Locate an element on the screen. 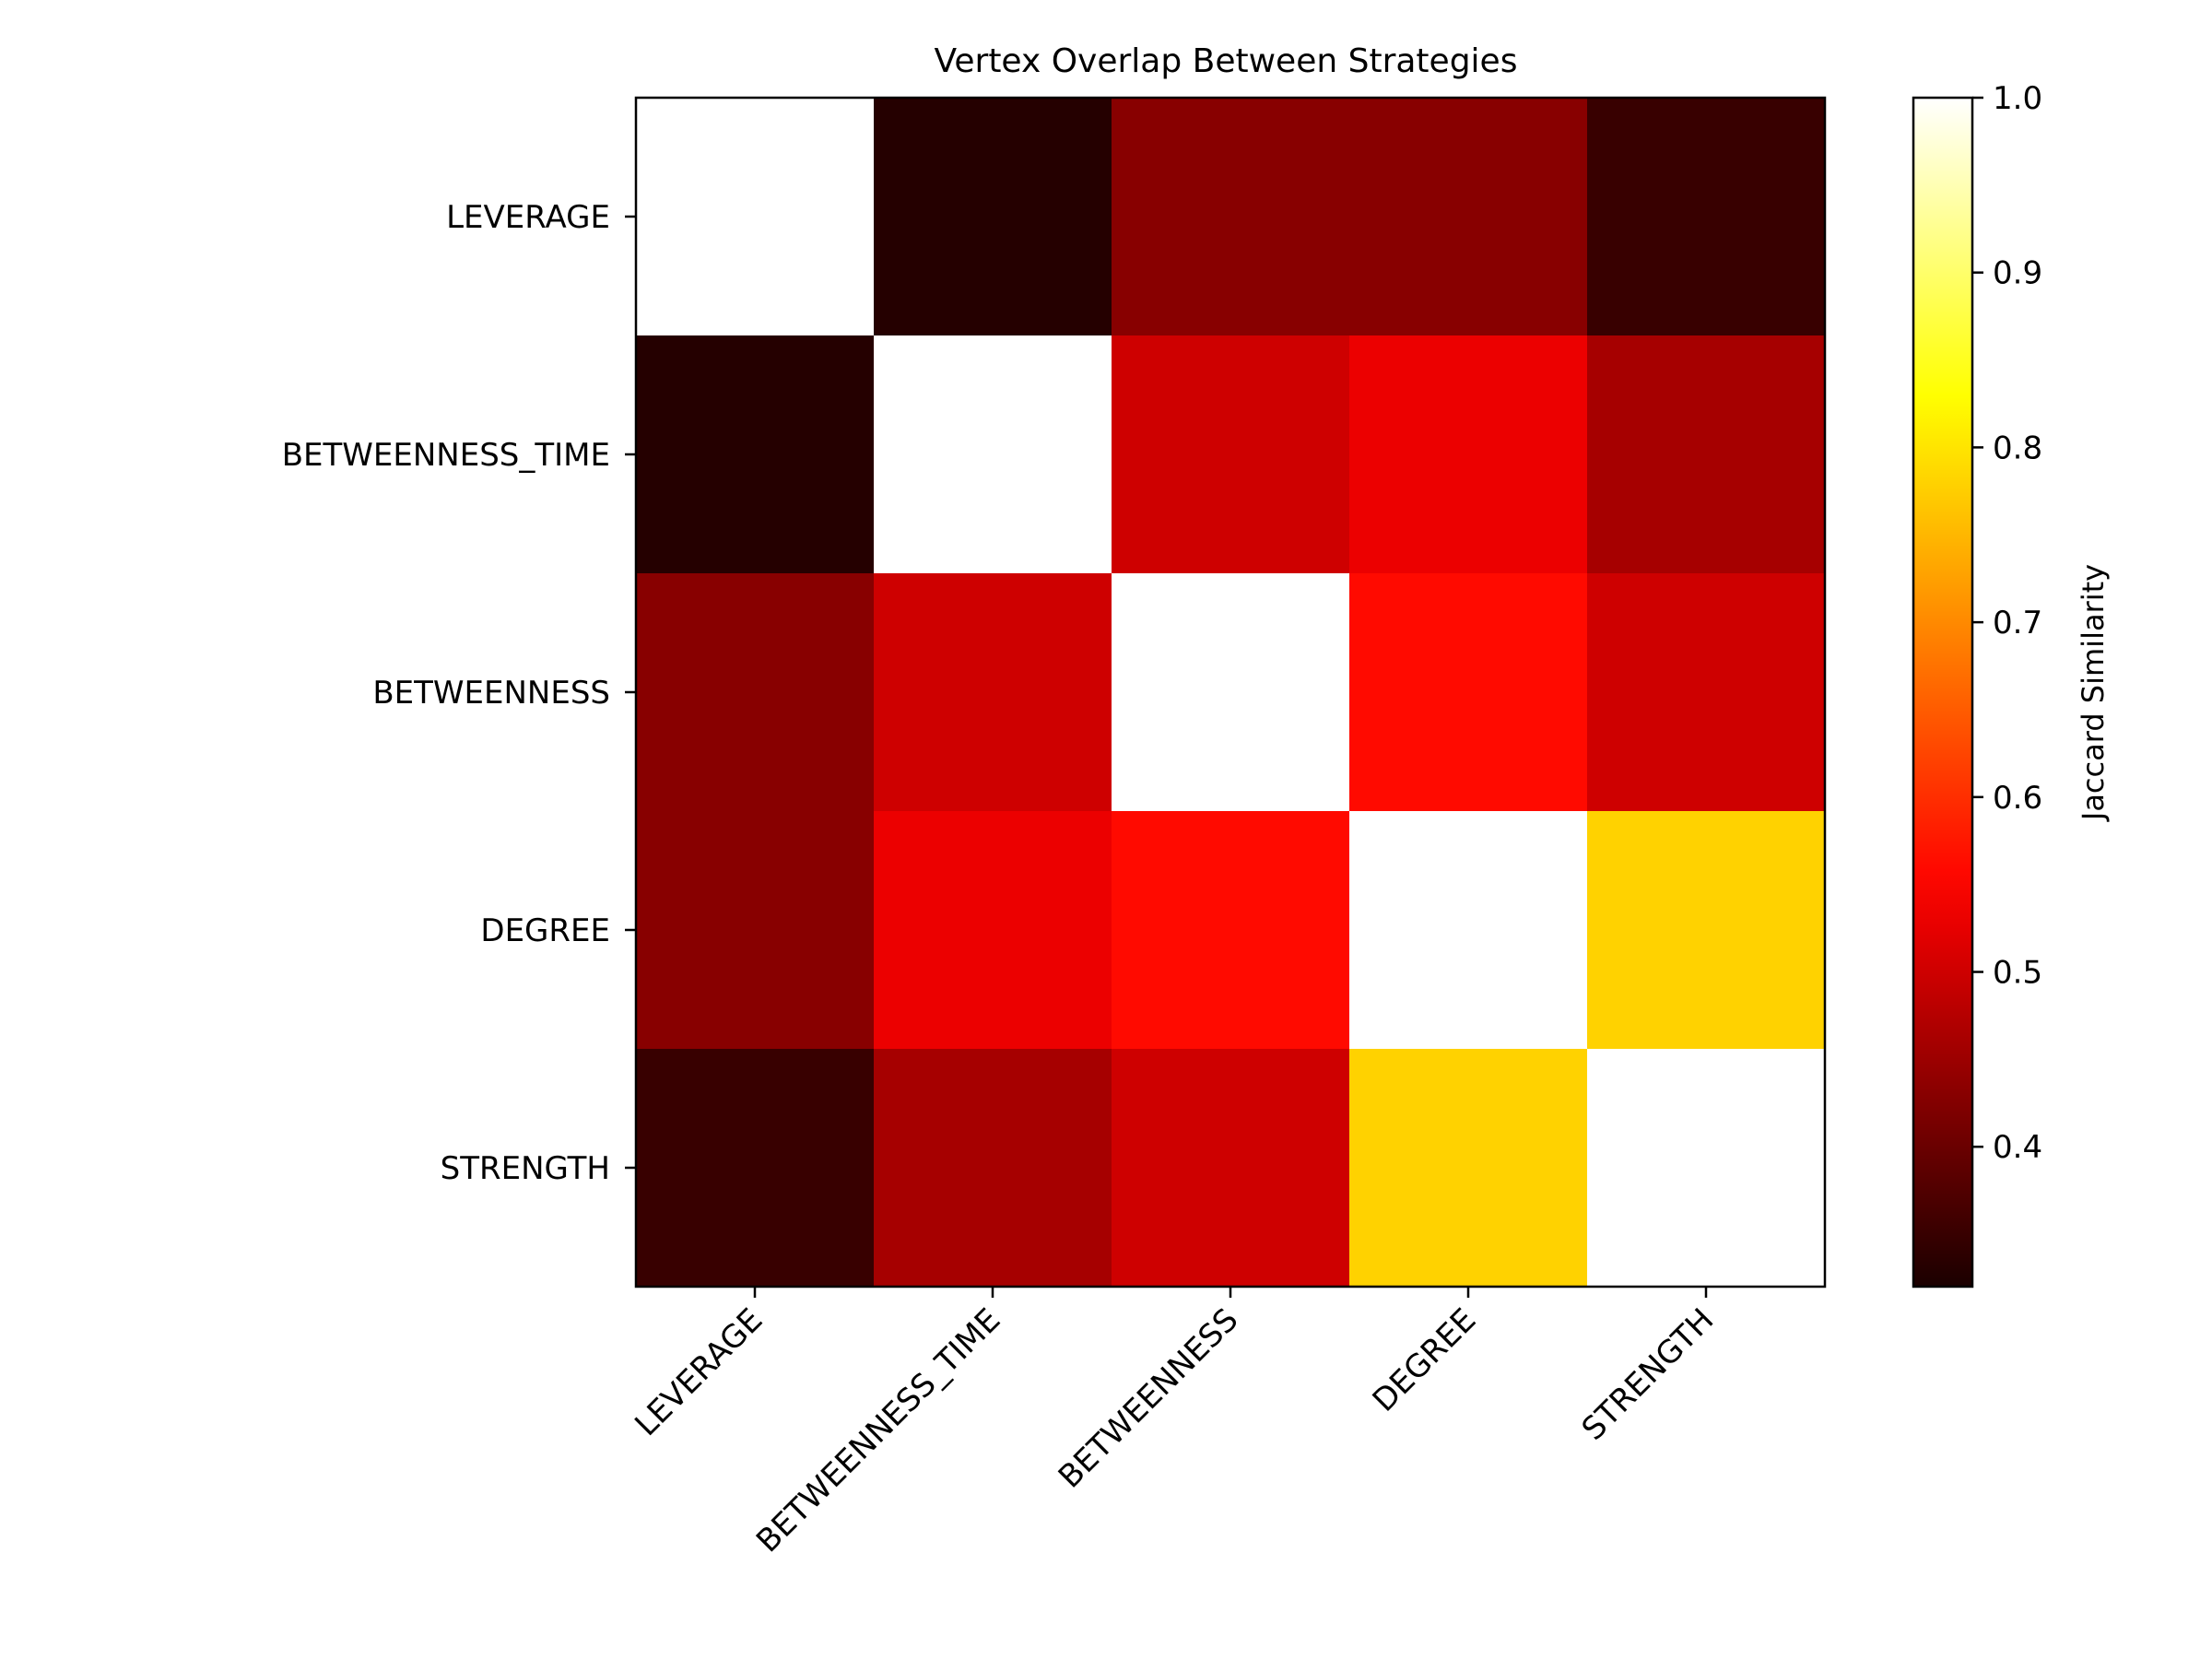 This screenshot has height=1659, width=2212. colorbar is located at coordinates (1943, 692).